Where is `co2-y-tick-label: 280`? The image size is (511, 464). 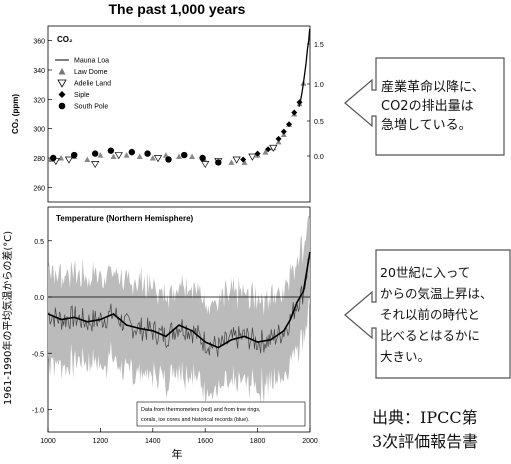
co2-y-tick-label: 280 is located at coordinates (39, 159).